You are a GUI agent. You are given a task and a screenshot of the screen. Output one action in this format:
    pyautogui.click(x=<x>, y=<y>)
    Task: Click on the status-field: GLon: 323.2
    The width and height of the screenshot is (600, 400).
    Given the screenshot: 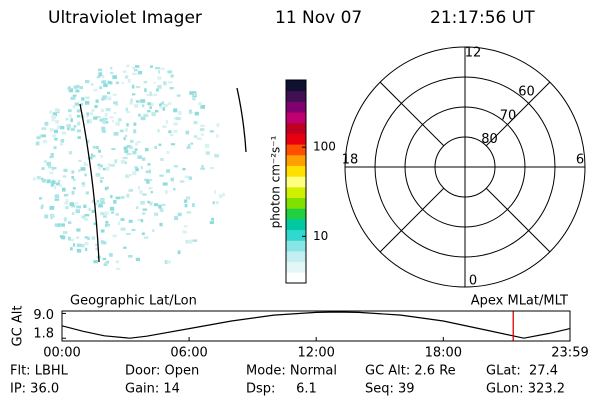 What is the action you would take?
    pyautogui.click(x=525, y=389)
    